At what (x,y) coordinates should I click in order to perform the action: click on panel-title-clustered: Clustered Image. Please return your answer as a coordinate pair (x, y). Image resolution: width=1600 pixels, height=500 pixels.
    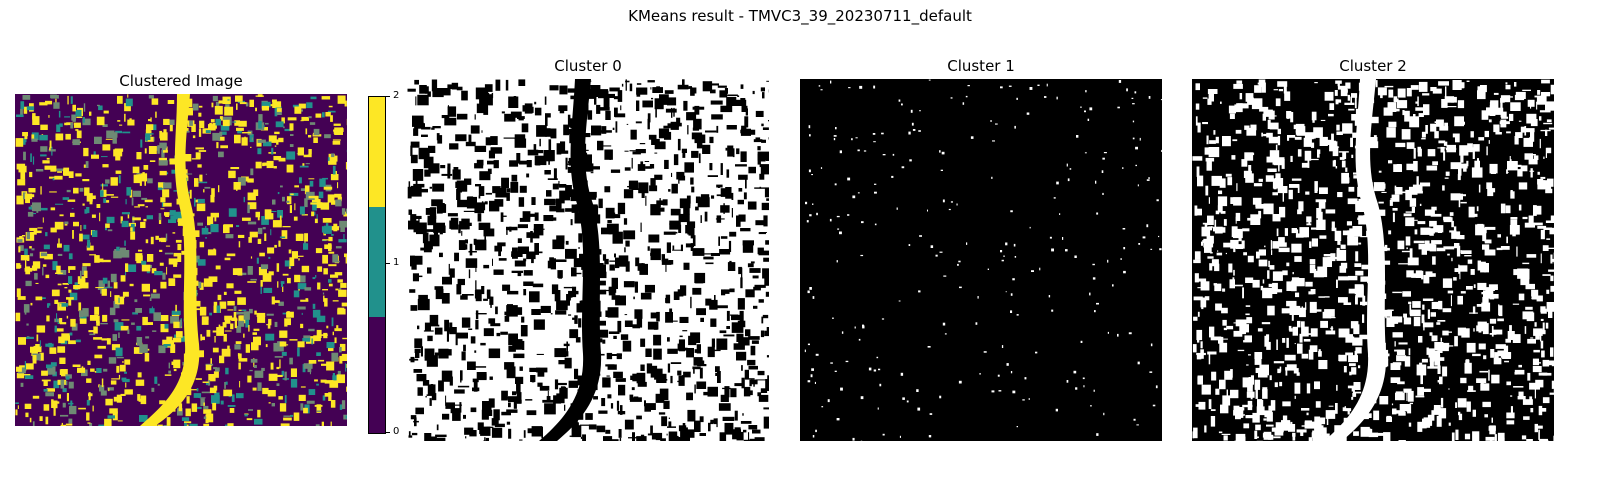
    Looking at the image, I should click on (181, 81).